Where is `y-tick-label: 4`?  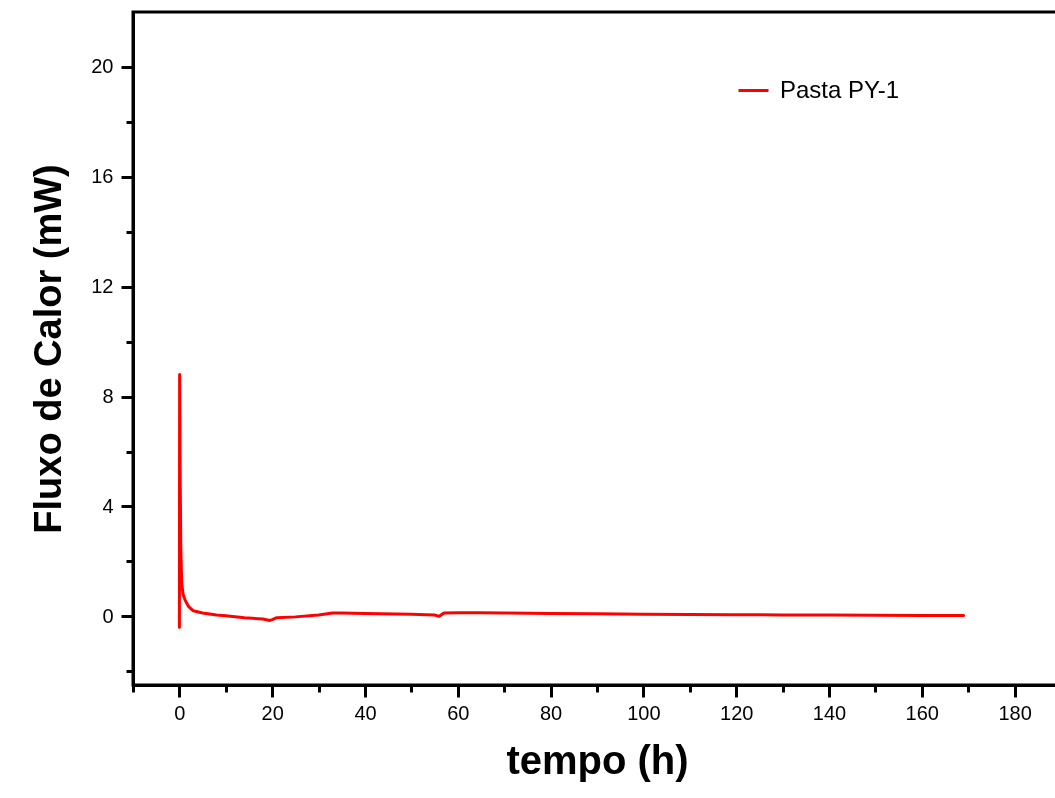
y-tick-label: 4 is located at coordinates (108, 505).